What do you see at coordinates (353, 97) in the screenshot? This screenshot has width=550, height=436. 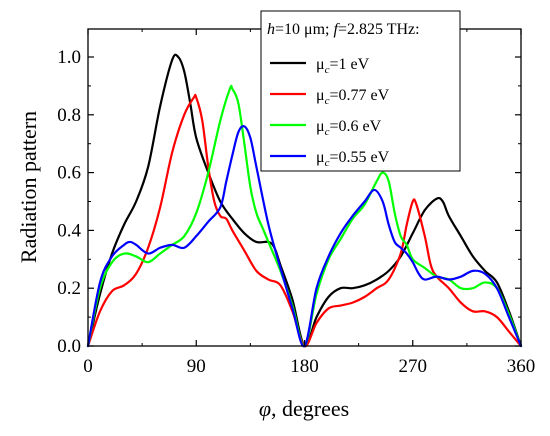 I see `legend-label-1: μc=0.77 eV` at bounding box center [353, 97].